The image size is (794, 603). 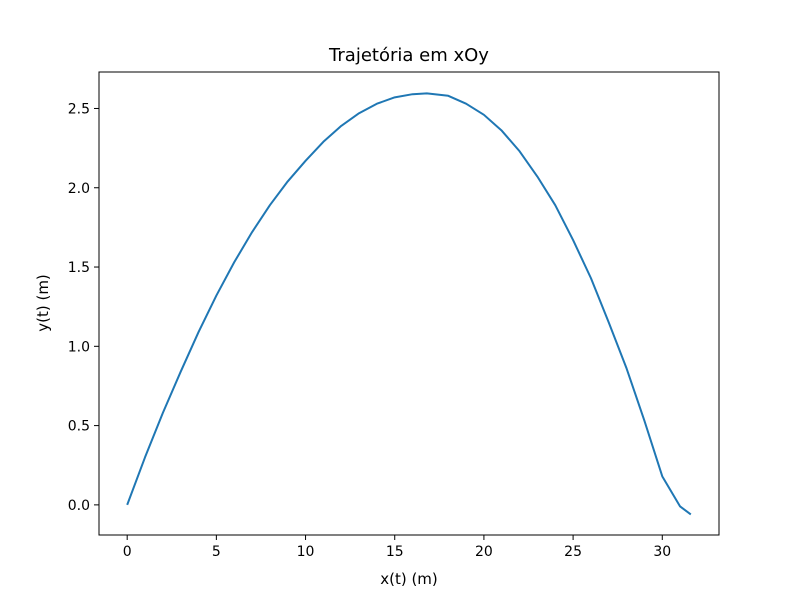 I want to click on y-axis-title: y(t) (m), so click(x=43, y=303).